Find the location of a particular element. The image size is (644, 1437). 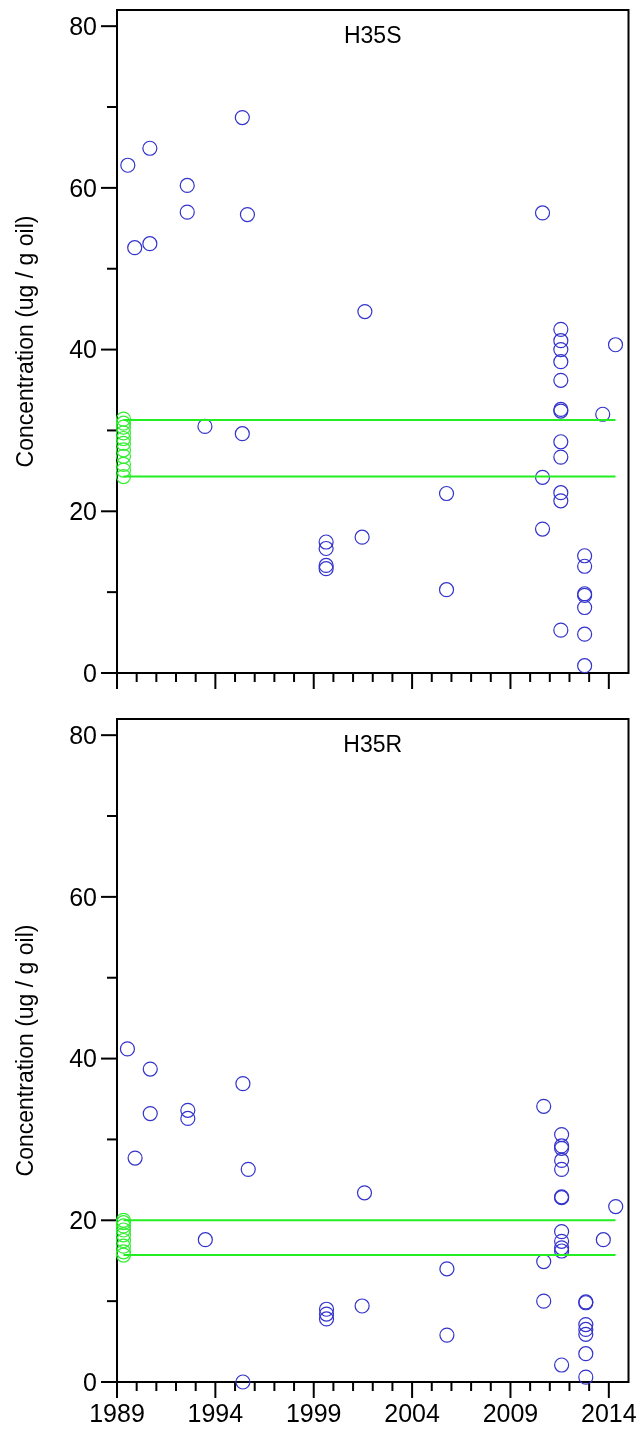

x-tick-label: 2009 is located at coordinates (510, 1413).